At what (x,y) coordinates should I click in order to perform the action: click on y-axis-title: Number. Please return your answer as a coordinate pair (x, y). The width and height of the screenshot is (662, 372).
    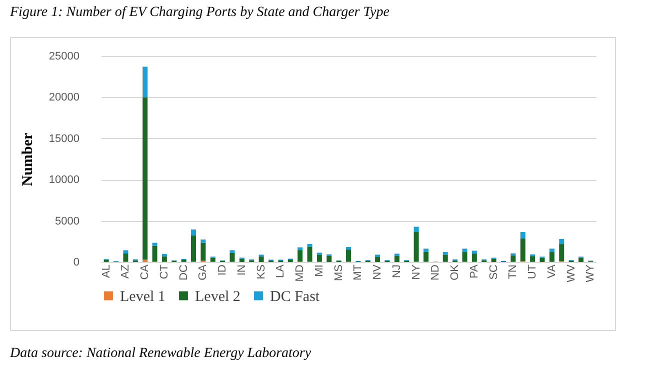
    Looking at the image, I should click on (28, 159).